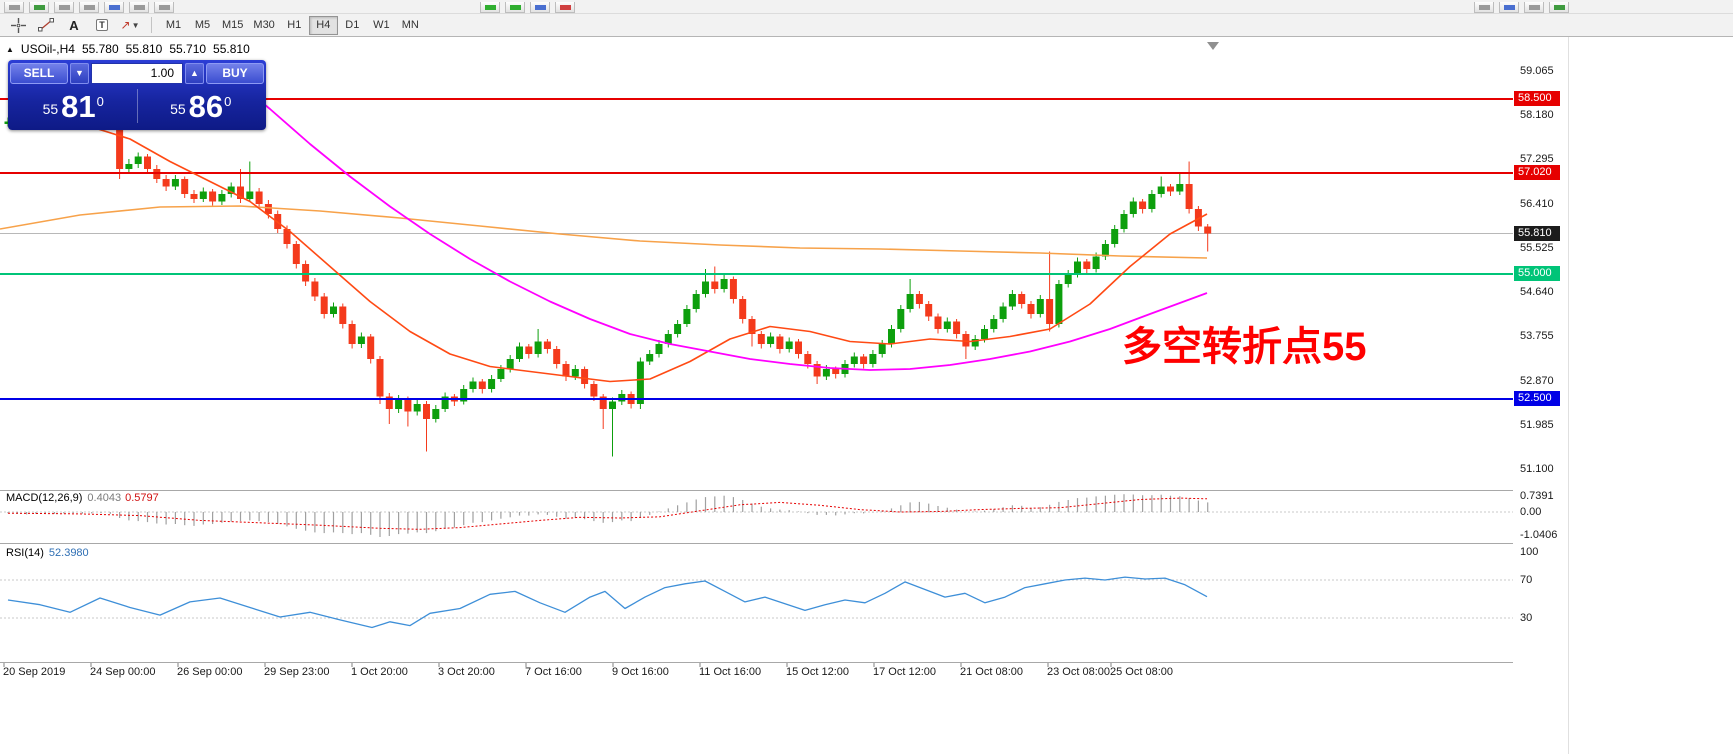  What do you see at coordinates (50, 108) in the screenshot?
I see `sell-price-prefix: 55` at bounding box center [50, 108].